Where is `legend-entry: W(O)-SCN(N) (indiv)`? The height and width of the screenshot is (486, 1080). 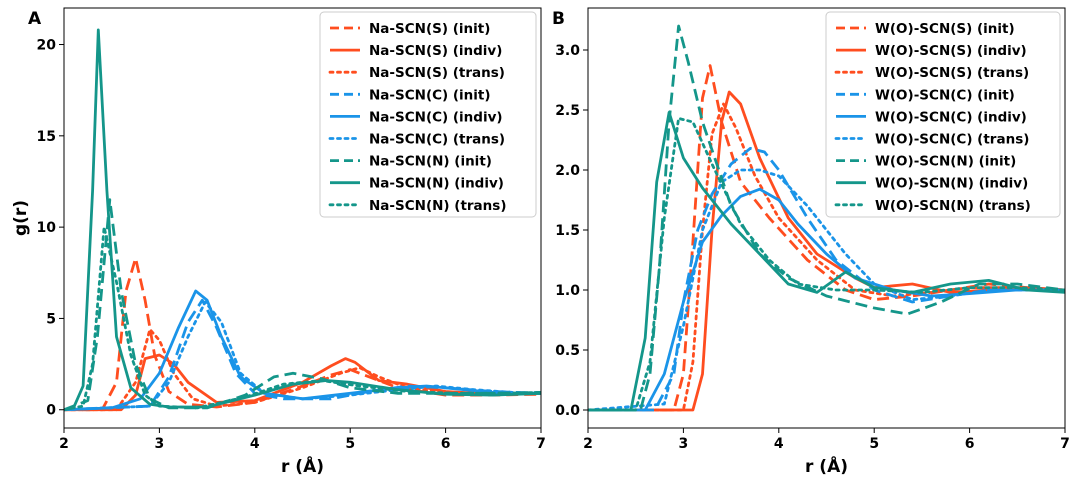
legend-entry: W(O)-SCN(N) (indiv) is located at coordinates (951, 184).